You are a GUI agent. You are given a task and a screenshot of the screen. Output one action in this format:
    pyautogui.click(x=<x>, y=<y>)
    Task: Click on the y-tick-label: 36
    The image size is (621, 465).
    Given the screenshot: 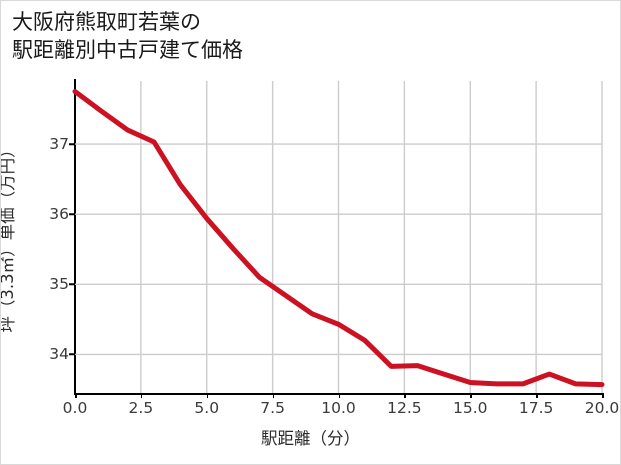 What is the action you would take?
    pyautogui.click(x=59, y=214)
    